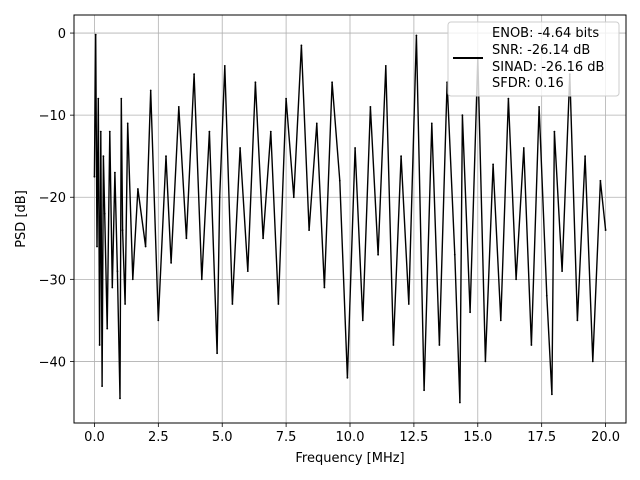 The height and width of the screenshot is (480, 640). What do you see at coordinates (349, 458) in the screenshot?
I see `x-axis-label: Frequency [MHz]` at bounding box center [349, 458].